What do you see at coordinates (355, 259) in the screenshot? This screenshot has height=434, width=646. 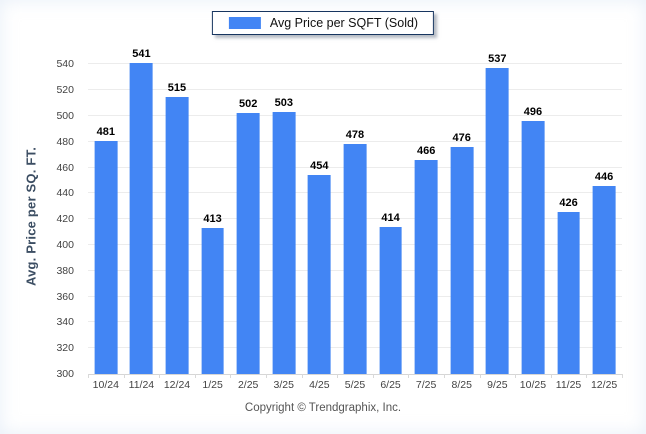 I see `bar-5/25` at bounding box center [355, 259].